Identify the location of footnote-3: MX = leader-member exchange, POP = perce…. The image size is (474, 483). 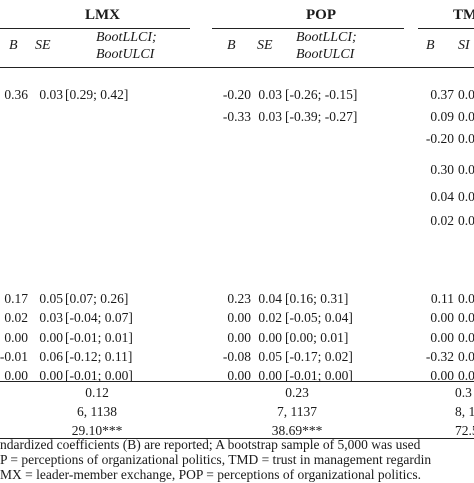
(210, 474).